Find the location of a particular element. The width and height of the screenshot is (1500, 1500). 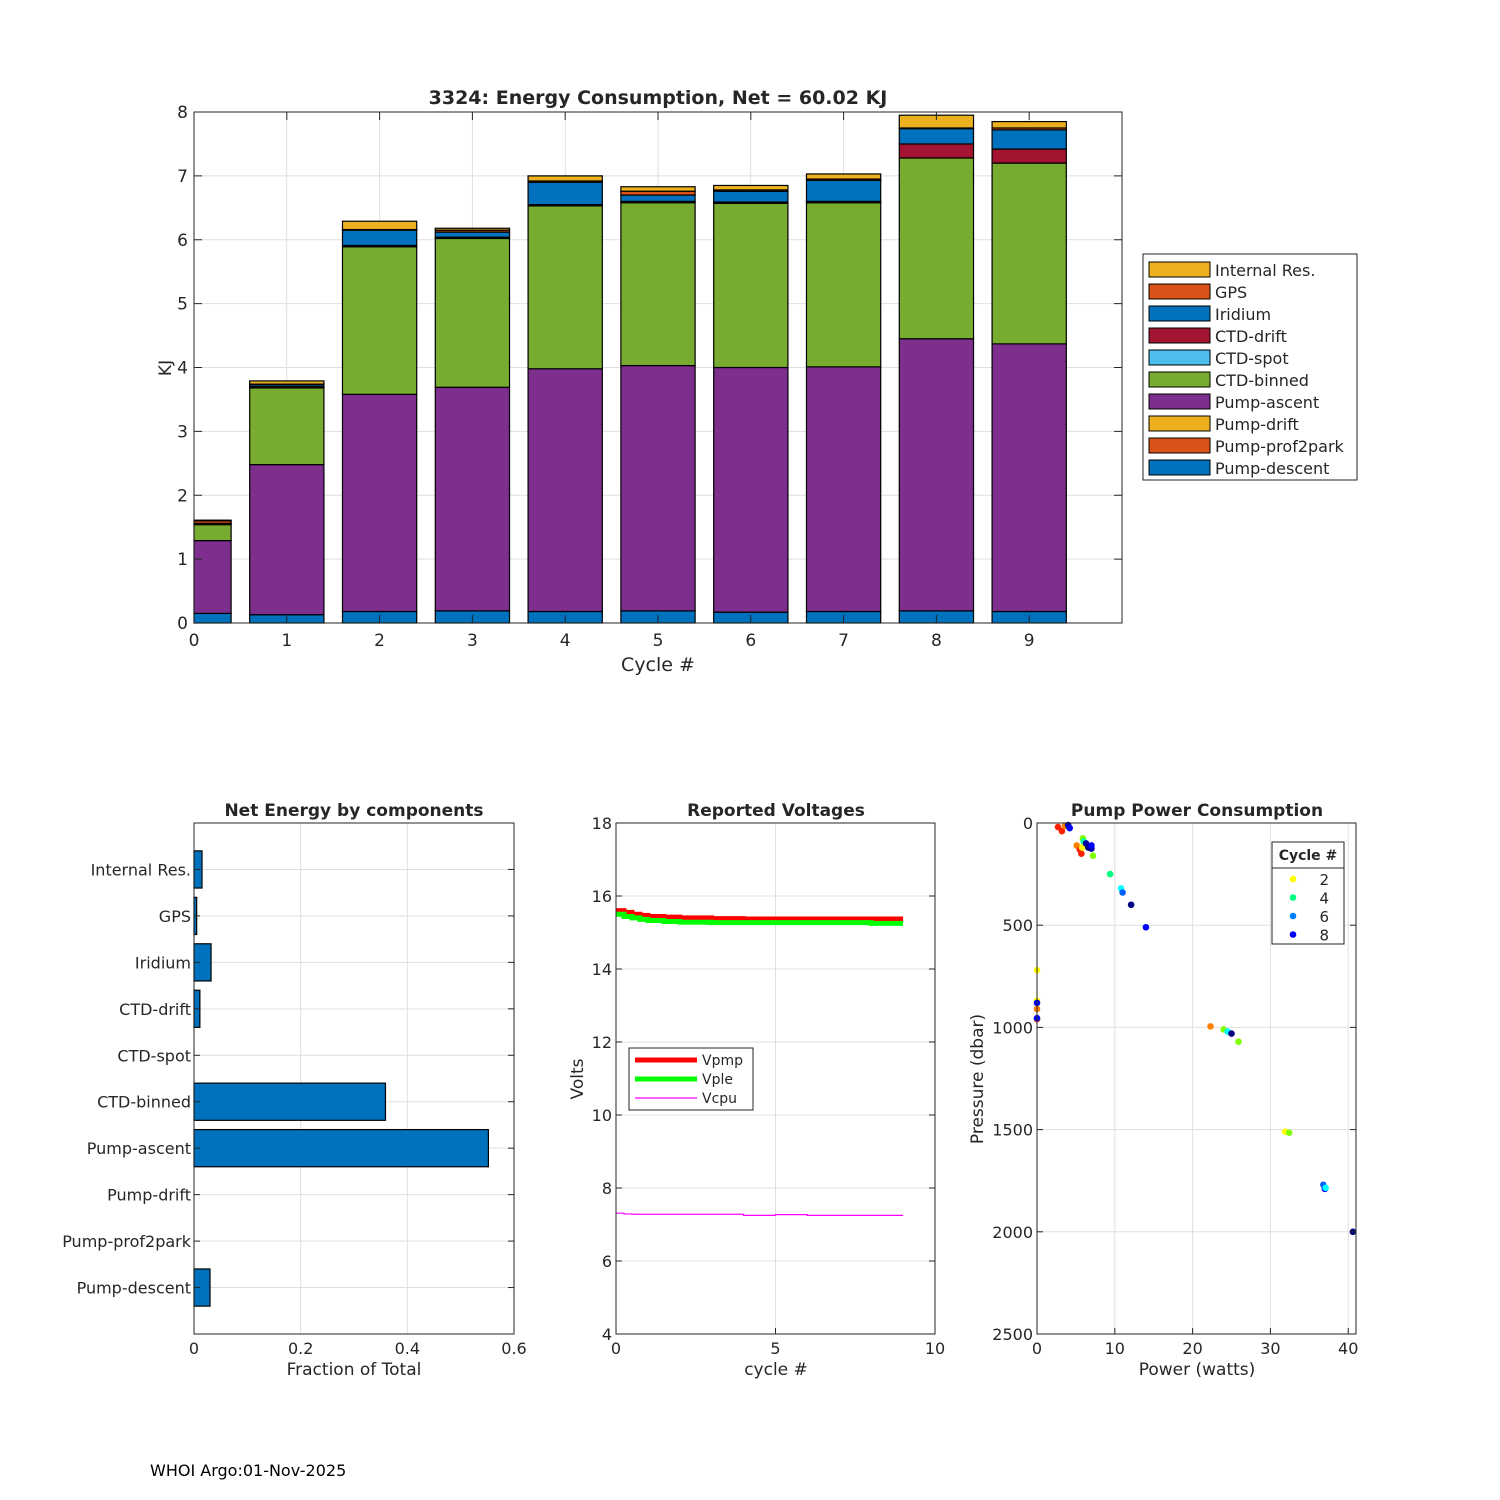

legend-label: Vcpu is located at coordinates (719, 1099).